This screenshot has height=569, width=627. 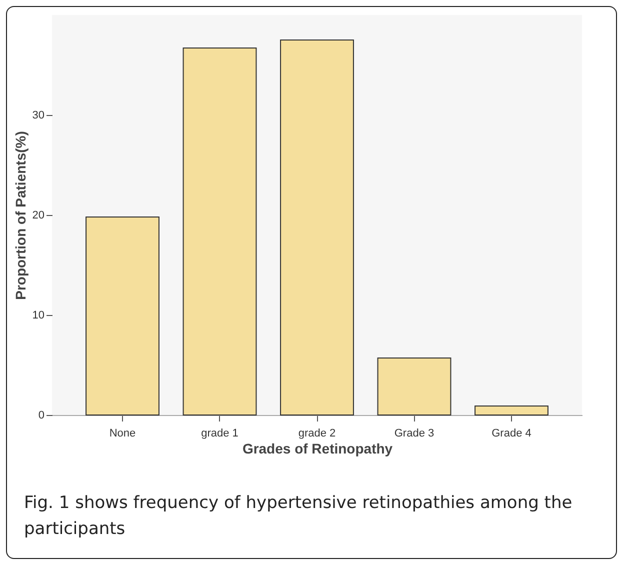 I want to click on x-tick-label: grade 1, so click(x=219, y=434).